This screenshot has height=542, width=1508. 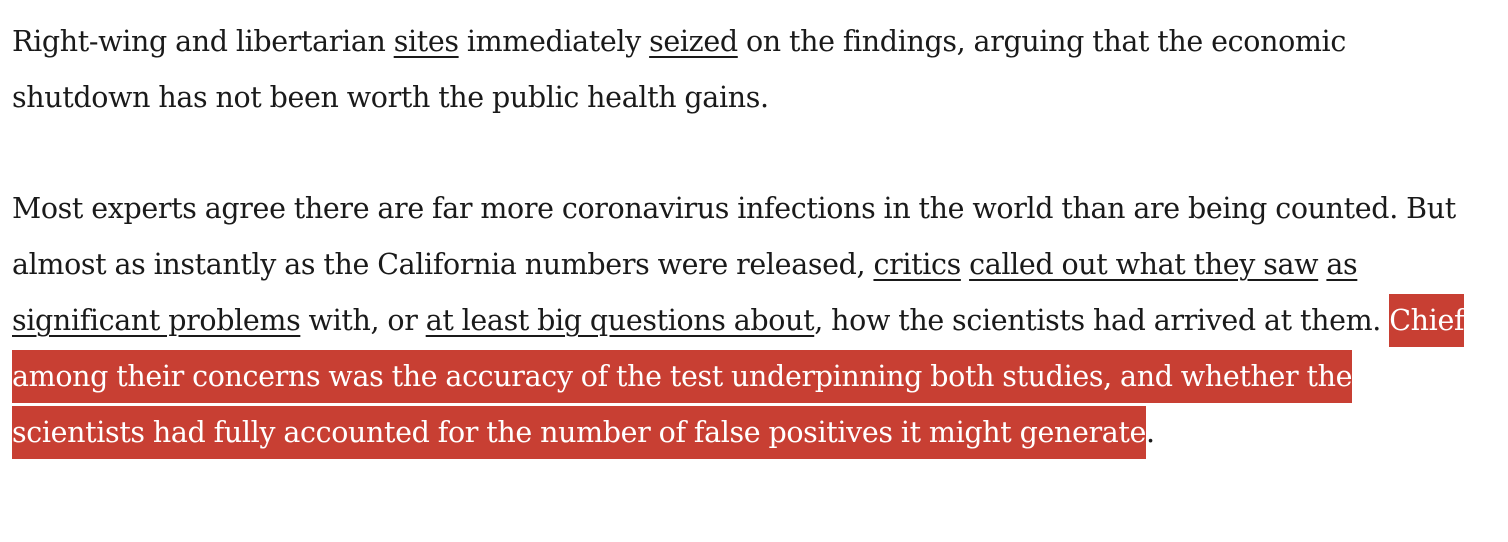 I want to click on text-segment: with, or, so click(x=363, y=320).